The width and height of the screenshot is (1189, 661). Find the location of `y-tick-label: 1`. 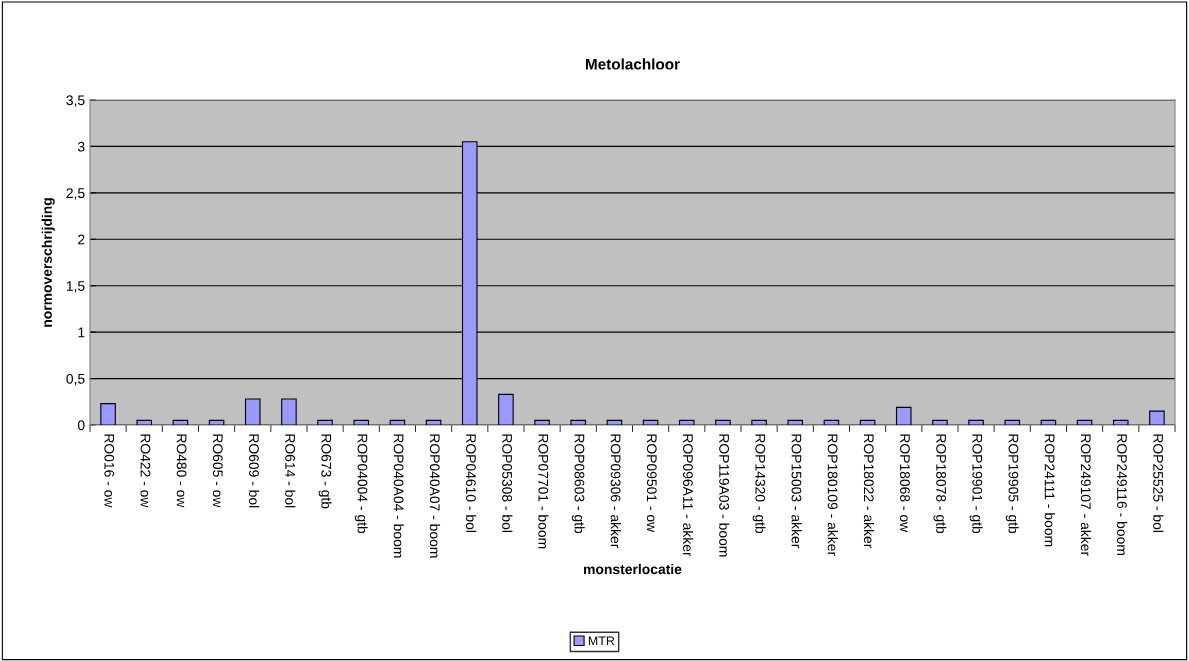

y-tick-label: 1 is located at coordinates (81, 332).